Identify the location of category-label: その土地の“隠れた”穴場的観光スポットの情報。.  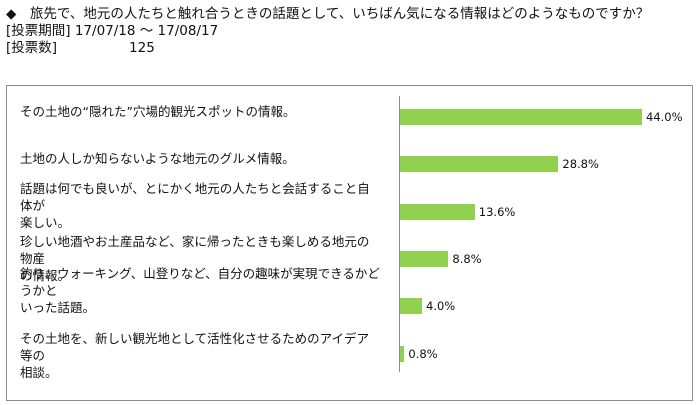
(200, 111).